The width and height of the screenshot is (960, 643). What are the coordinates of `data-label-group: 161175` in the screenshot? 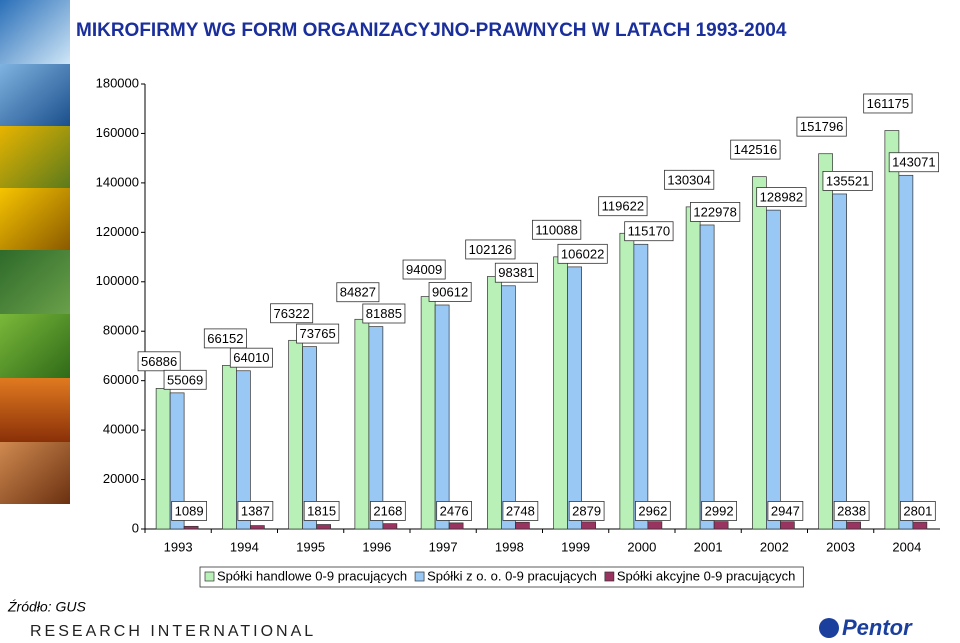 It's located at (888, 103).